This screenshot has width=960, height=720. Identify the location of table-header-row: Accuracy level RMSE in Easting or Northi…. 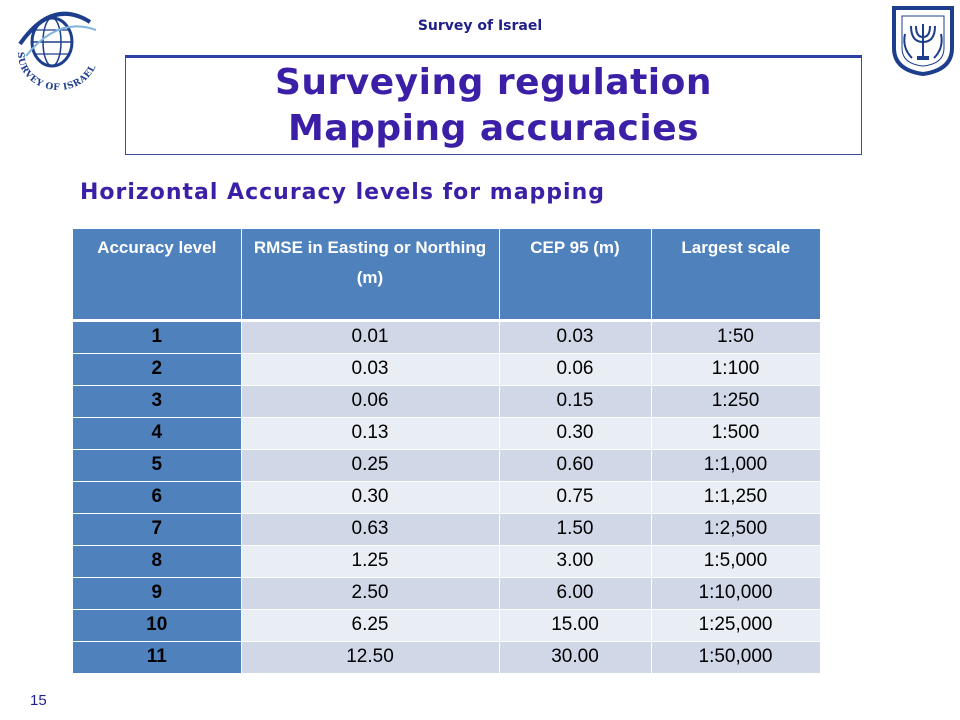
(446, 275).